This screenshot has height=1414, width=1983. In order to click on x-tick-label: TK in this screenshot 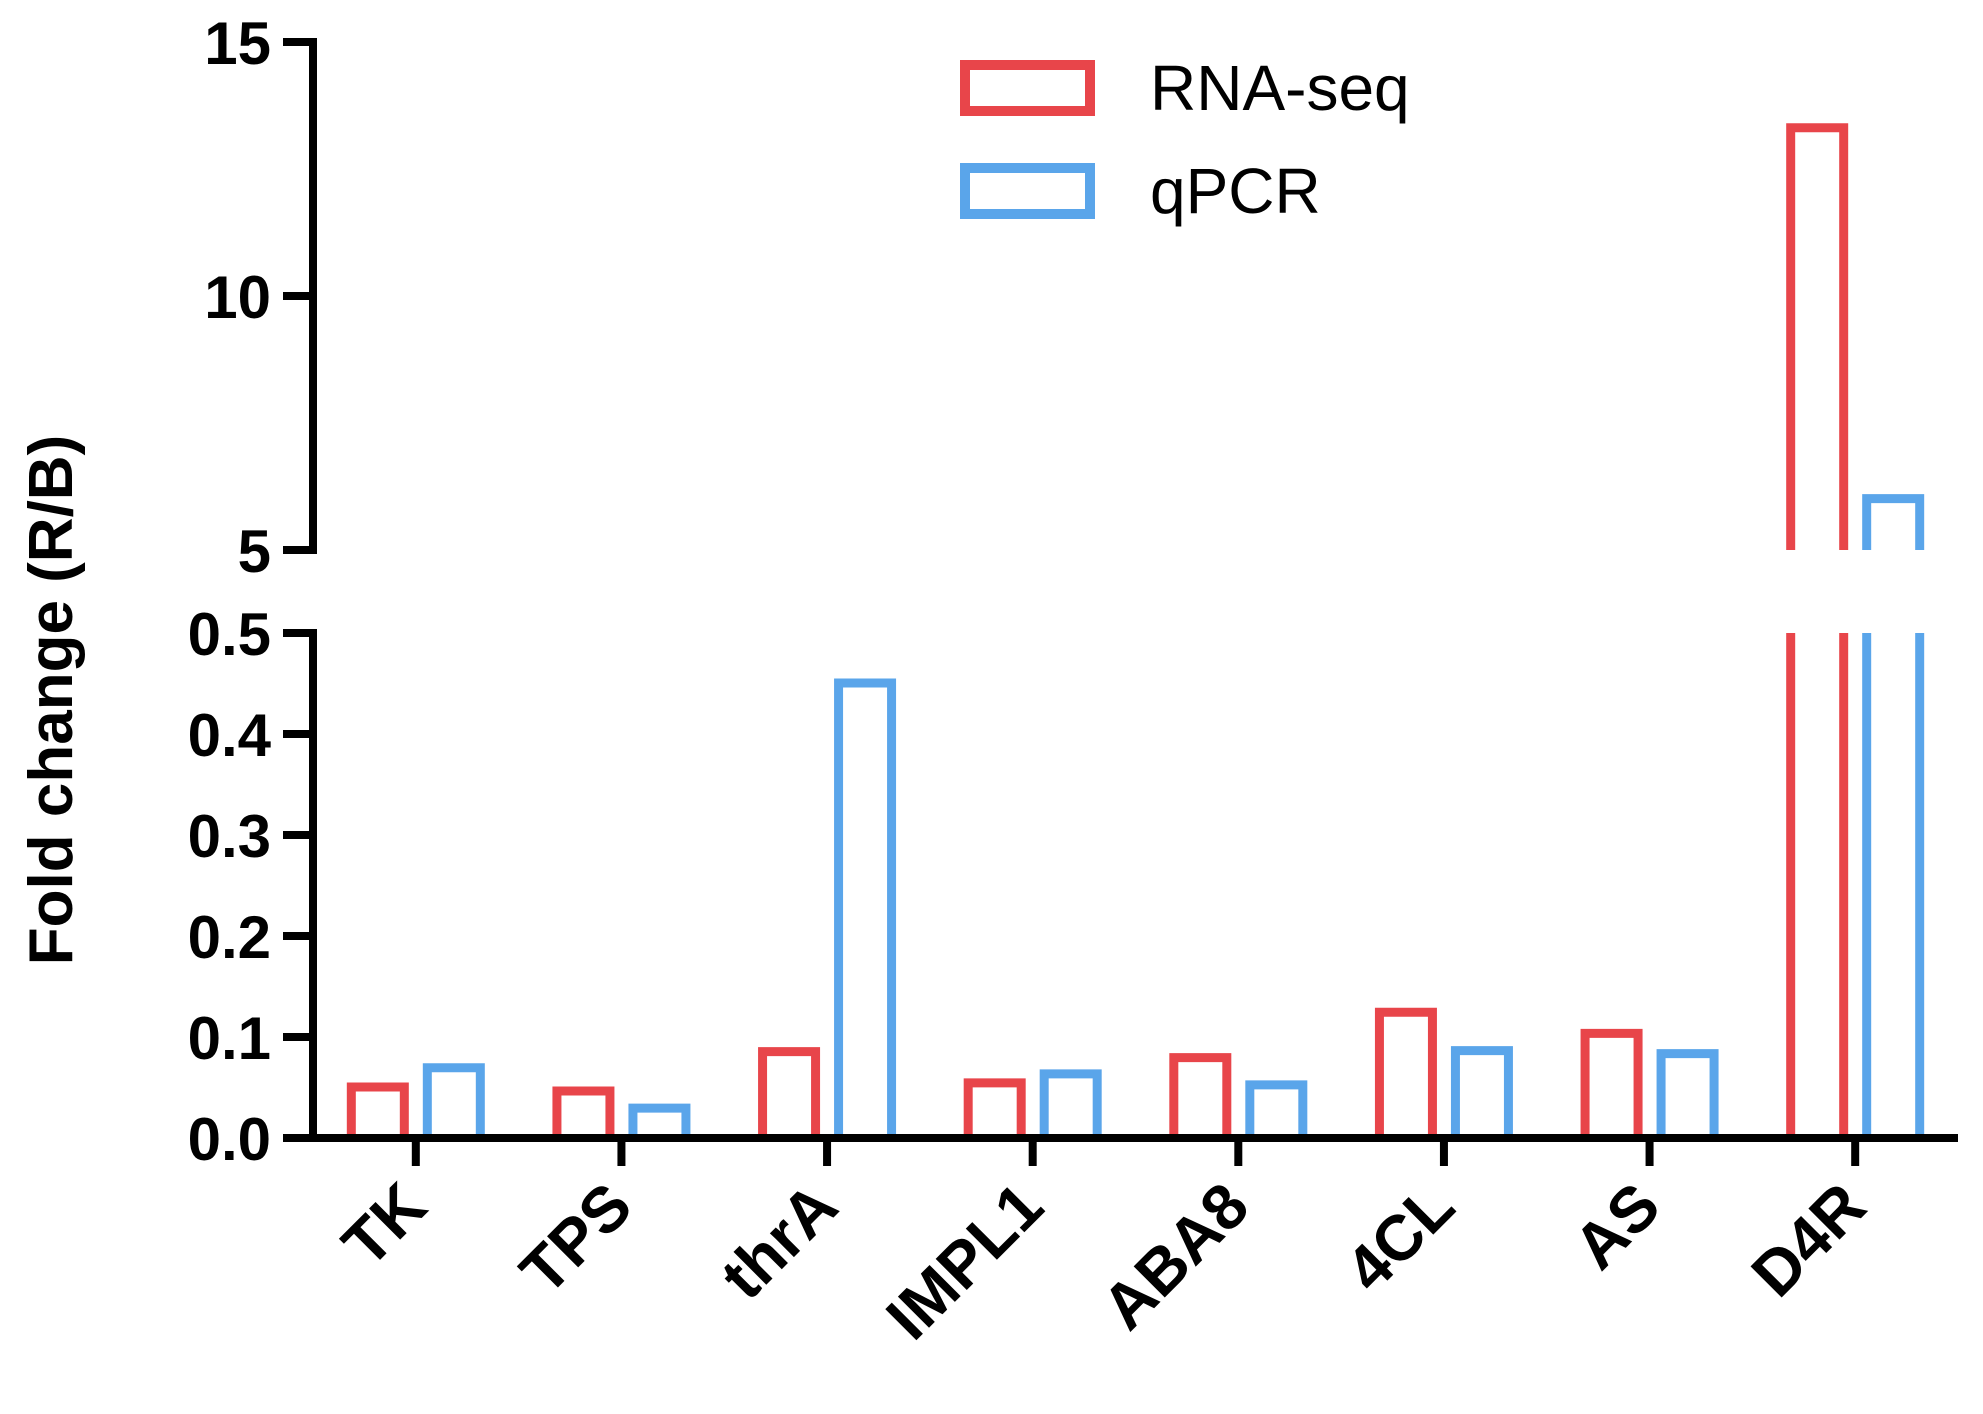, I will do `click(383, 1224)`.